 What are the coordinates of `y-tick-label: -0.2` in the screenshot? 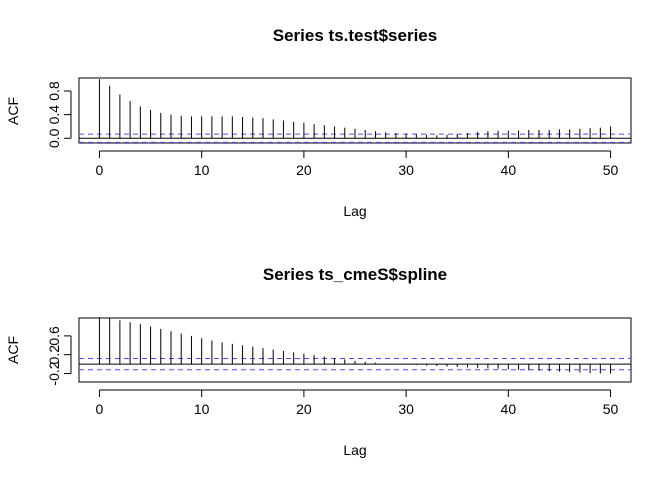 It's located at (54, 373).